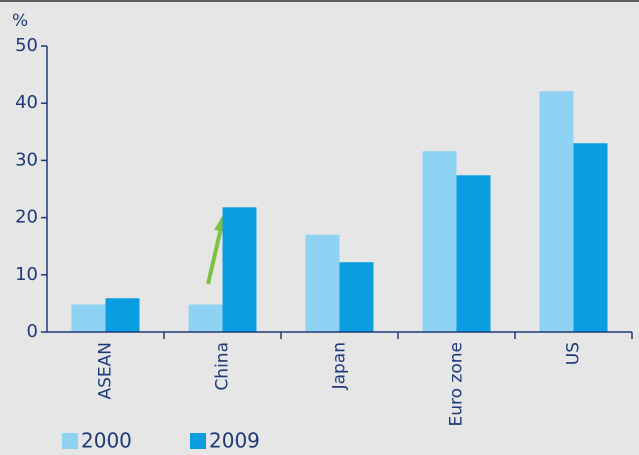  I want to click on x-tick-label: US, so click(574, 353).